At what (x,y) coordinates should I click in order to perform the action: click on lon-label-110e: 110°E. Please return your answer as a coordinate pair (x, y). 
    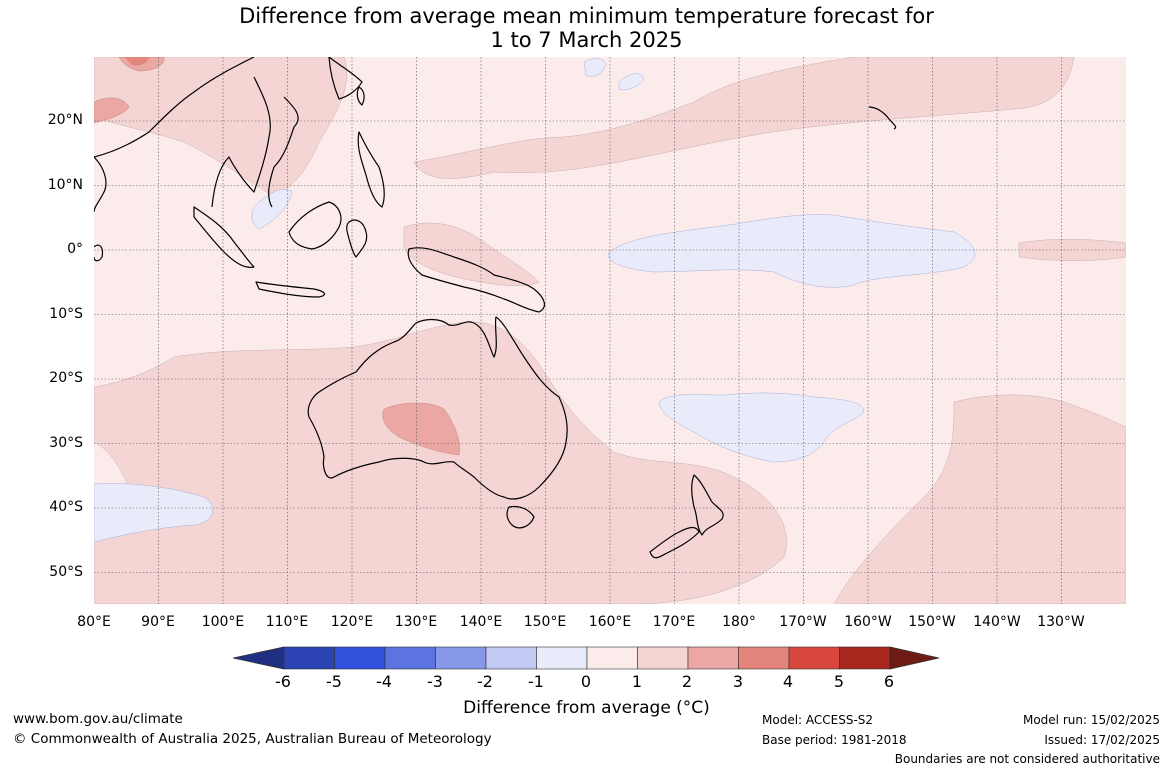
    Looking at the image, I should click on (287, 622).